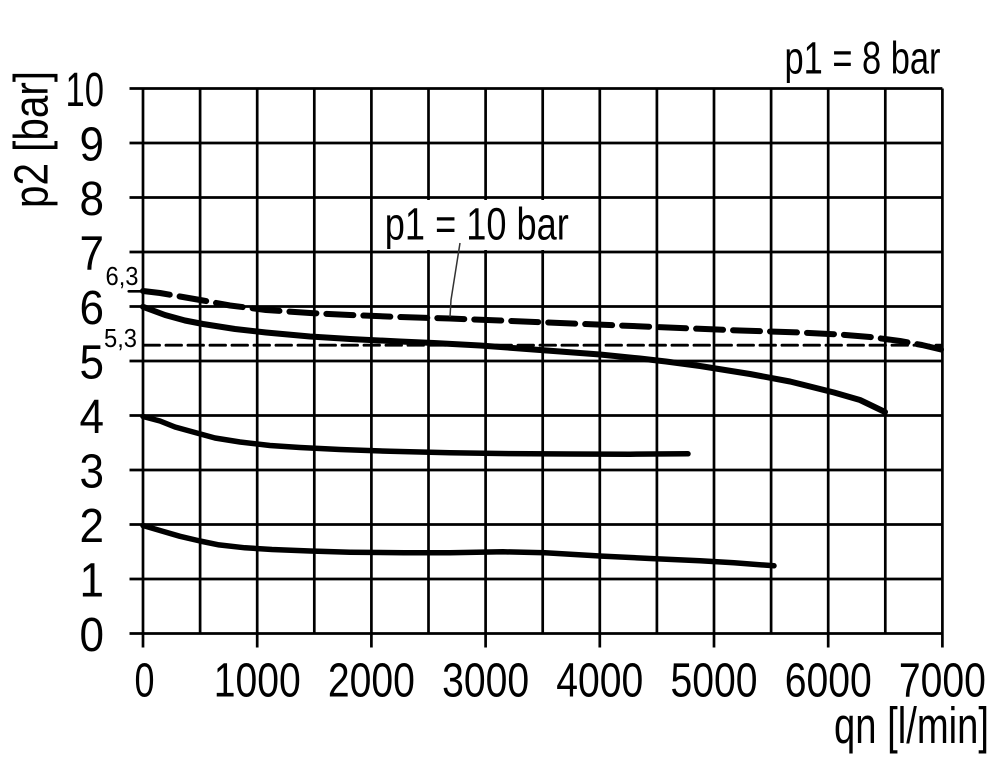 This screenshot has height=764, width=1000. I want to click on svg-text: 3, so click(92, 471).